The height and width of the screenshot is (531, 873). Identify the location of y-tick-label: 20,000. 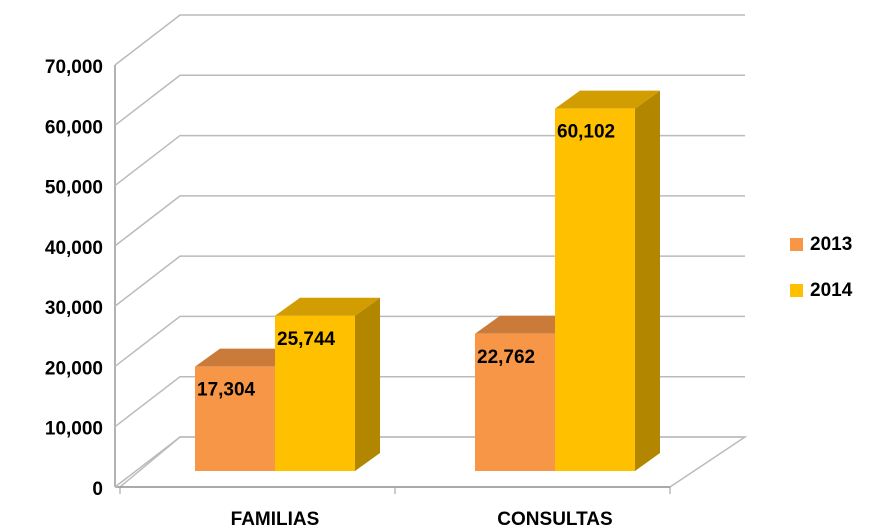
(74, 368).